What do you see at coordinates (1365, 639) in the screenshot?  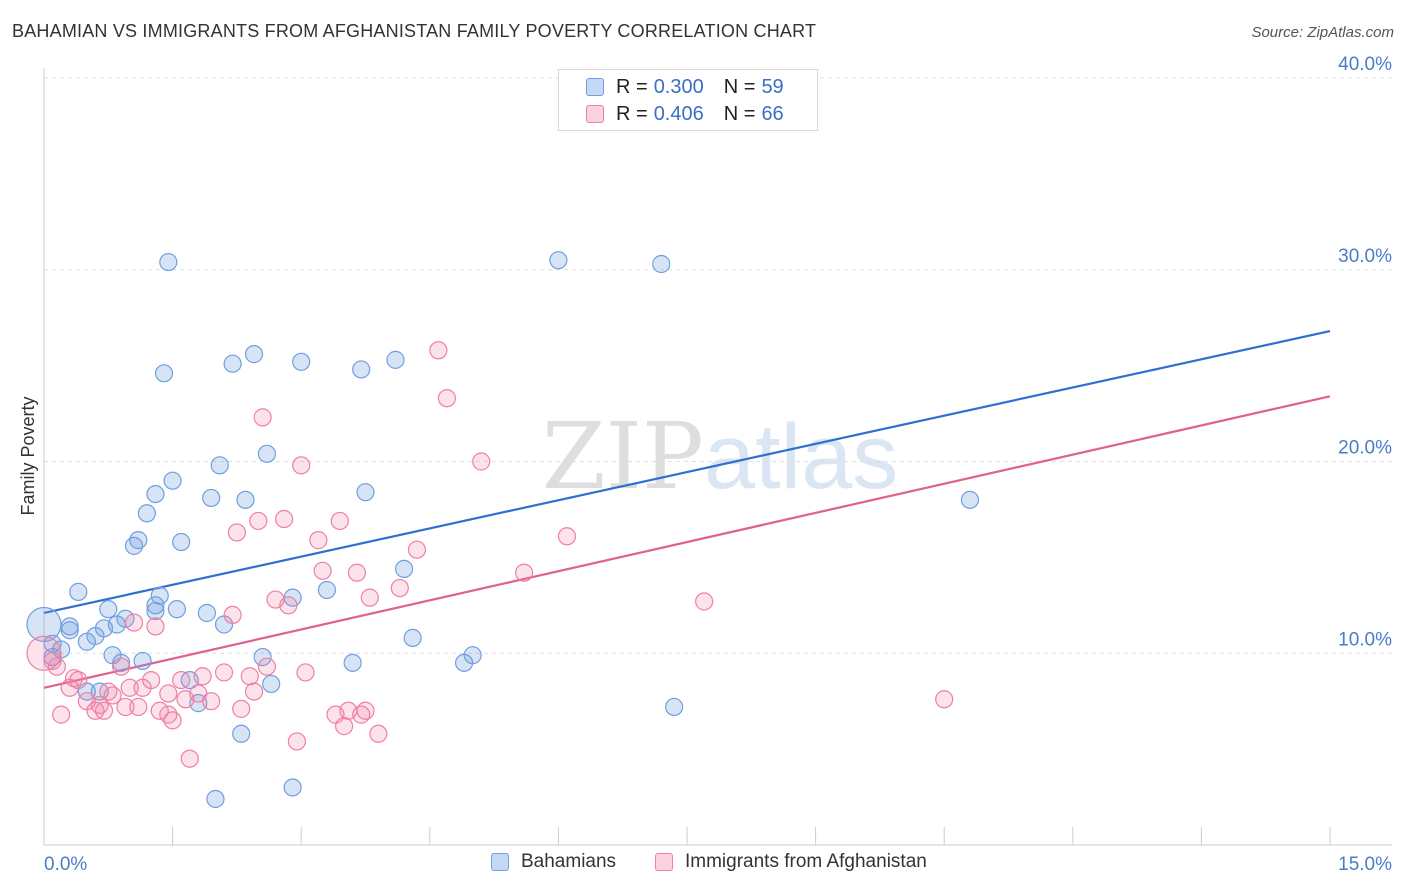 I see `y-tick-label: 10.0%` at bounding box center [1365, 639].